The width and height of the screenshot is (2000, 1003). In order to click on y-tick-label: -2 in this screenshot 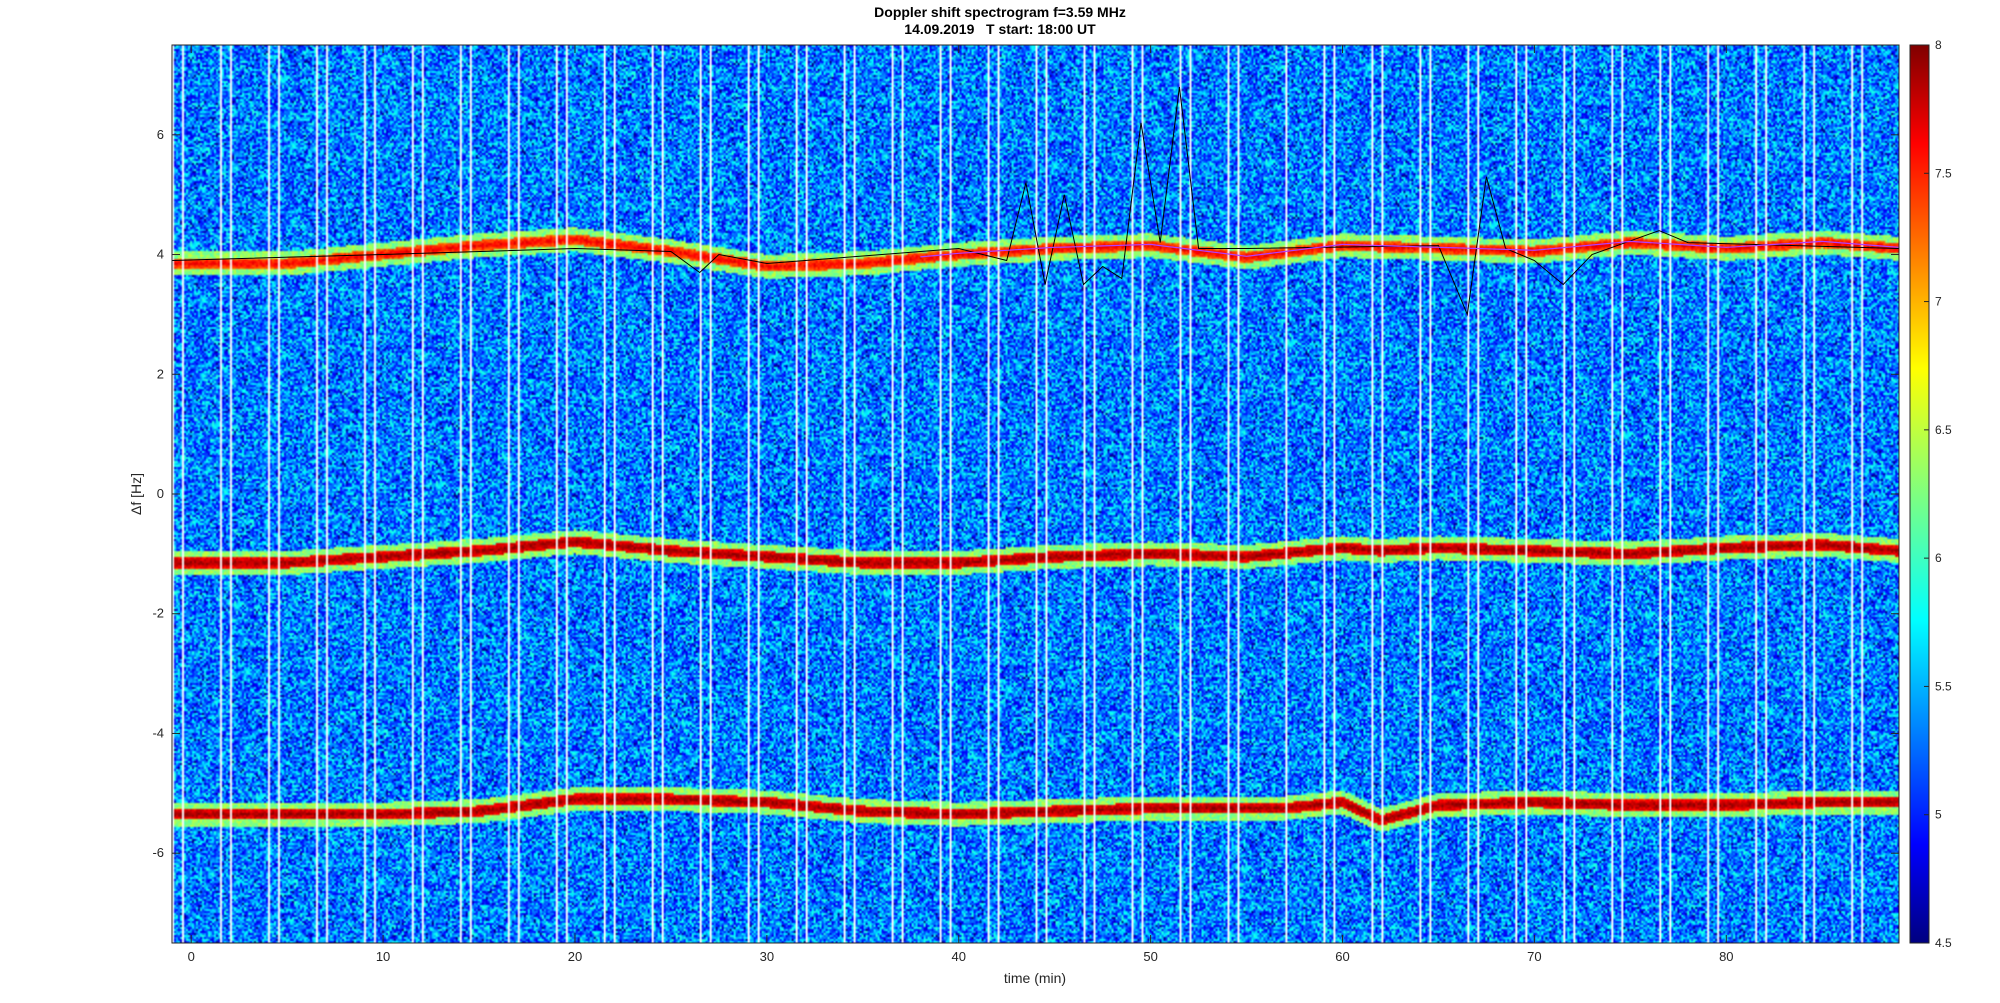, I will do `click(158, 613)`.